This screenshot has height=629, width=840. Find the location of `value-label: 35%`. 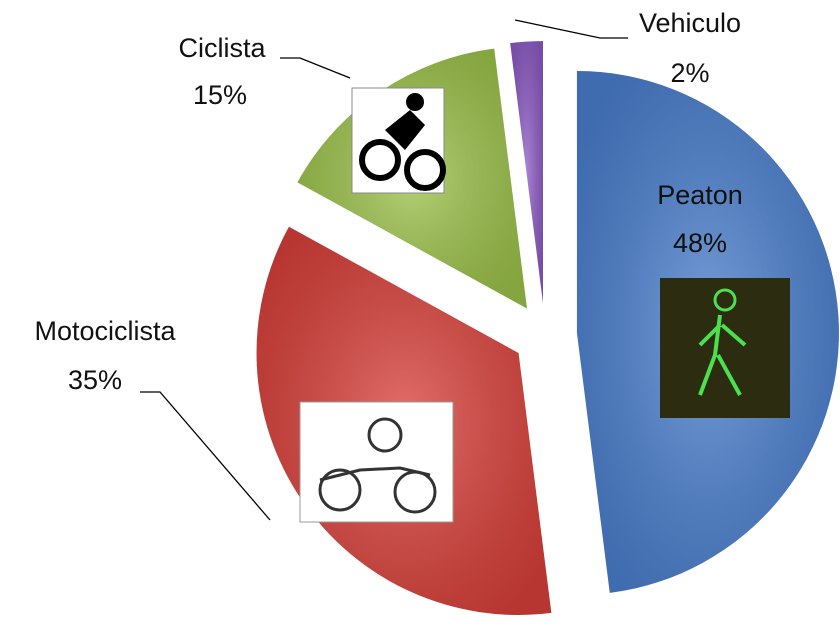

value-label: 35% is located at coordinates (95, 380).